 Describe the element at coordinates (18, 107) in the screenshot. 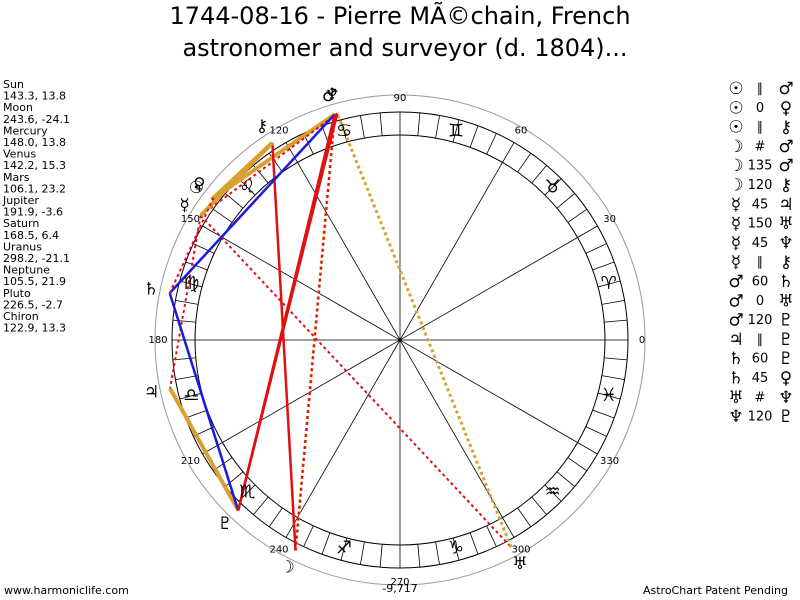

I see `planet-name: Moon` at that location.